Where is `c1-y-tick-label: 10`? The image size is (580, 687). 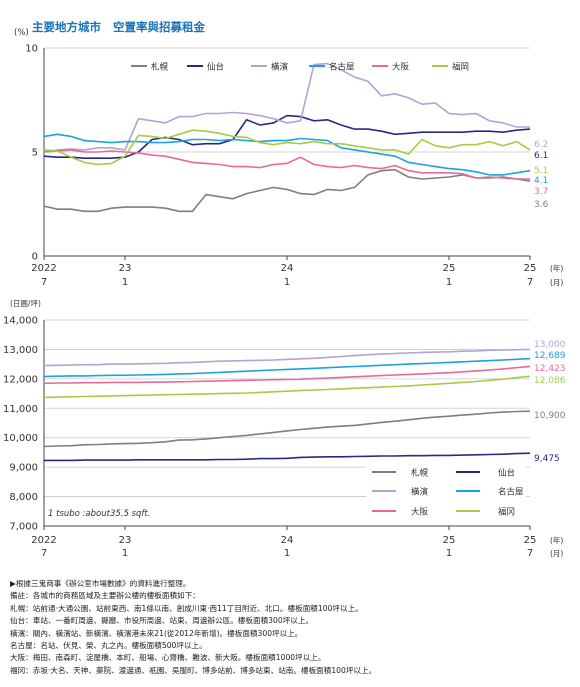
c1-y-tick-label: 10 is located at coordinates (31, 49).